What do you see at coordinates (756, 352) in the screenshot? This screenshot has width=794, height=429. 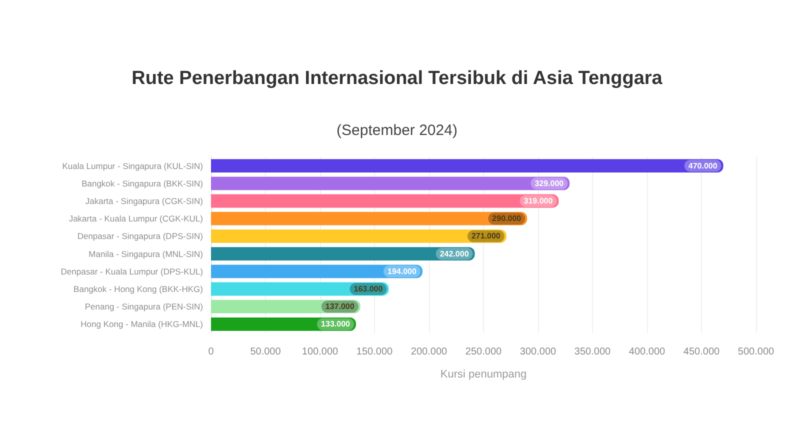 I see `x-tick-label: 500.000` at bounding box center [756, 352].